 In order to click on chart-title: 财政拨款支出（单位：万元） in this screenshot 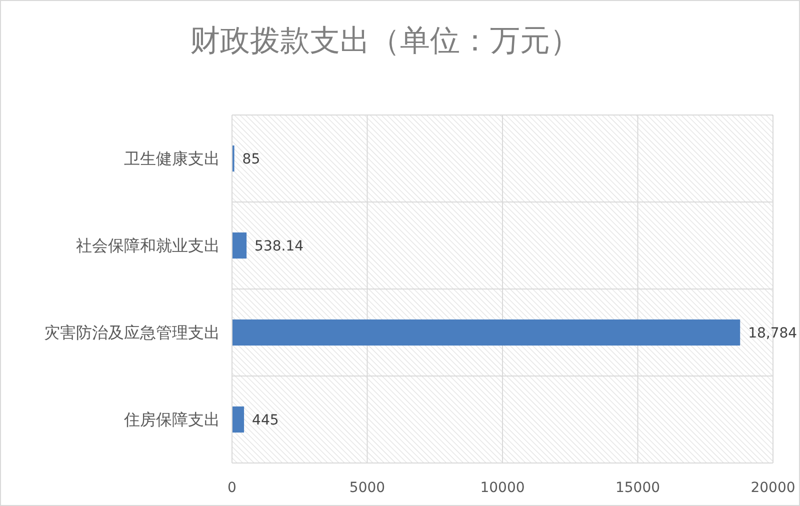, I will do `click(385, 41)`.